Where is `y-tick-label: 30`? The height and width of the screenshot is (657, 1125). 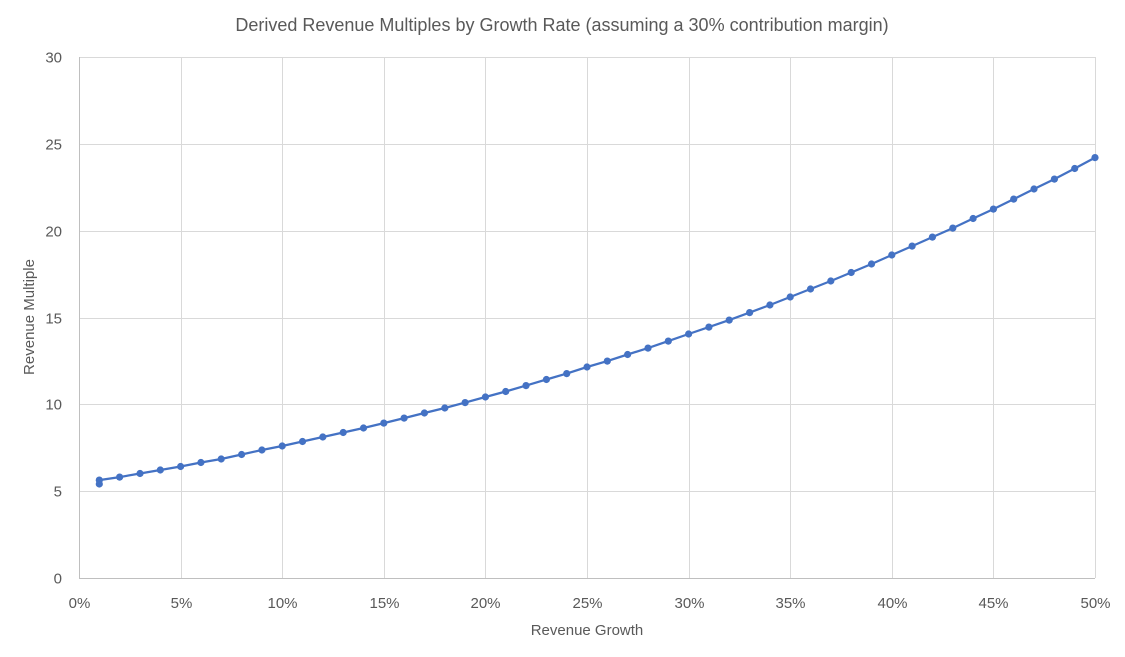
y-tick-label: 30 is located at coordinates (53, 58).